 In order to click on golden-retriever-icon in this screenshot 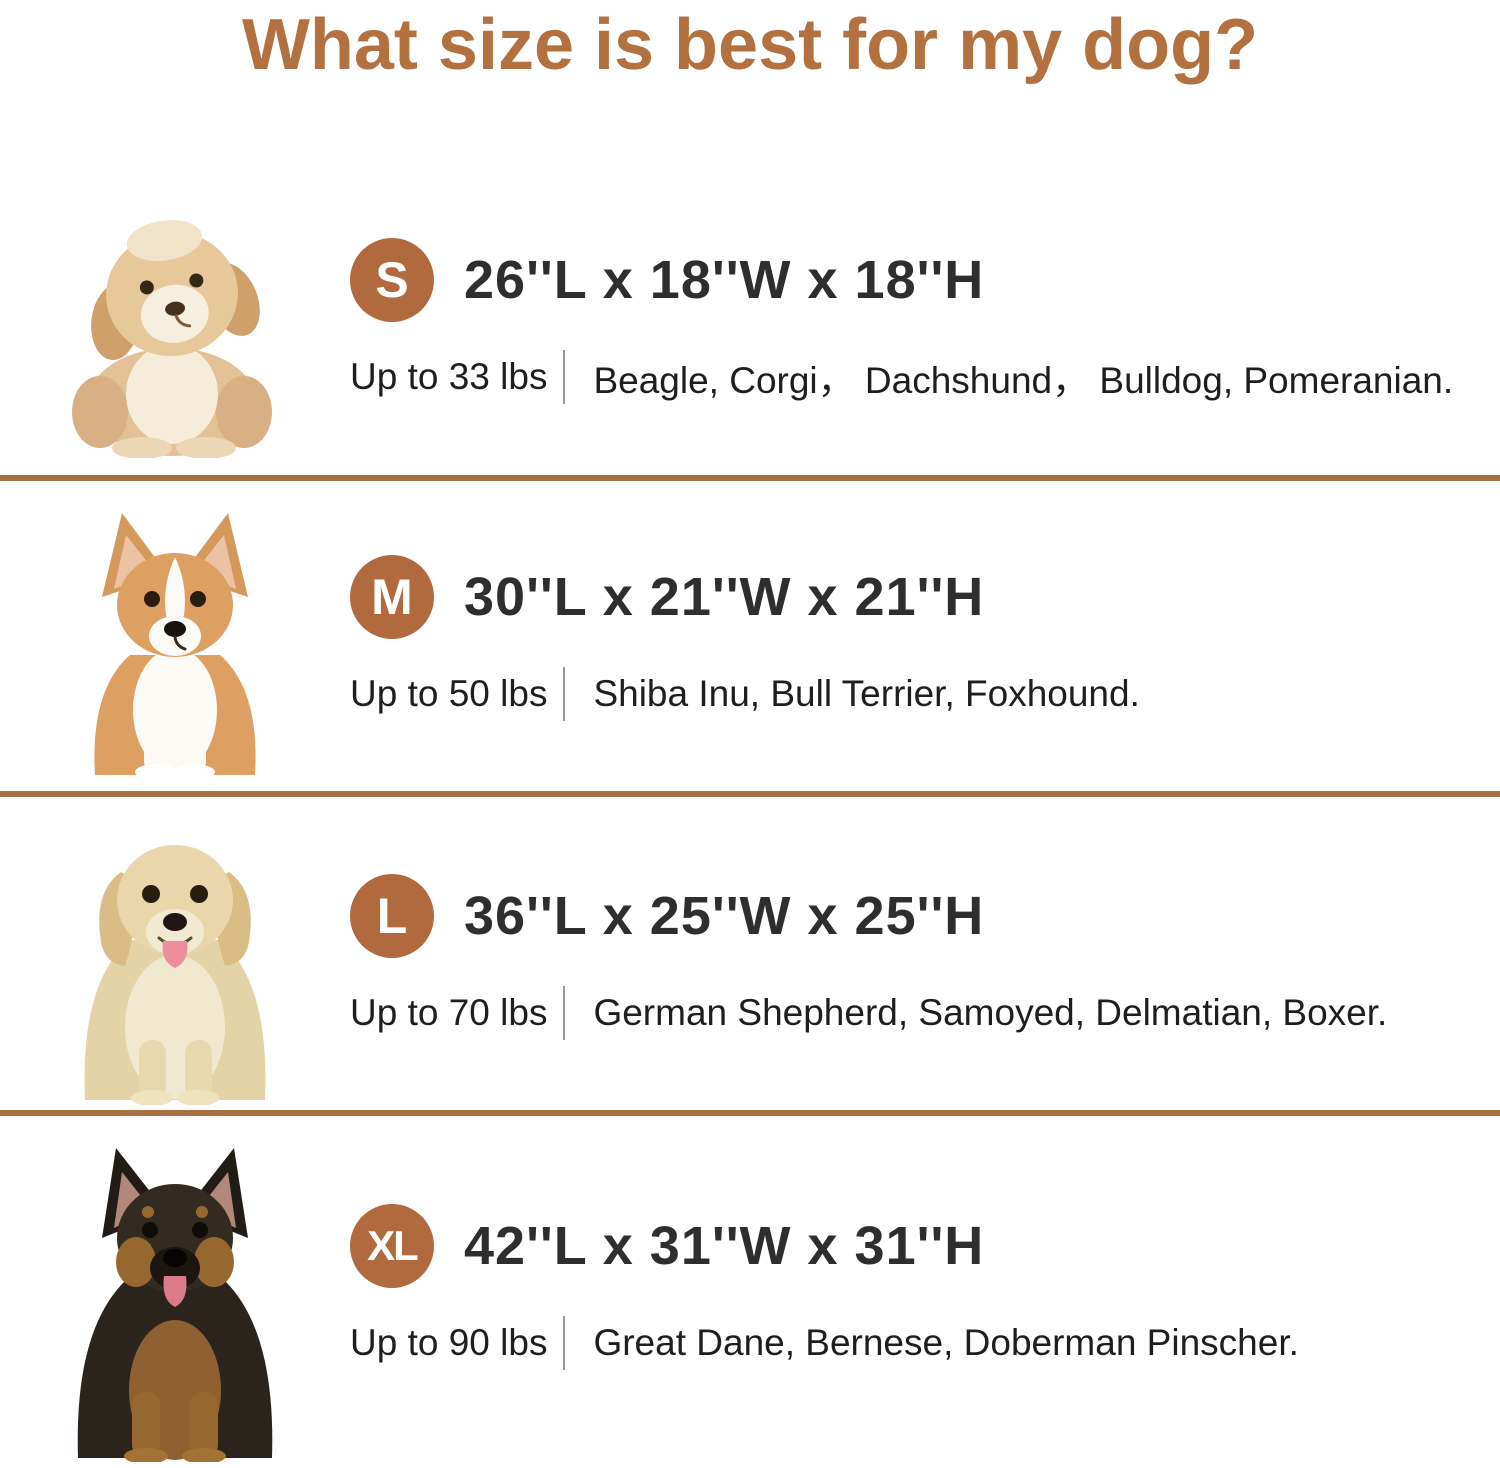, I will do `click(175, 975)`.